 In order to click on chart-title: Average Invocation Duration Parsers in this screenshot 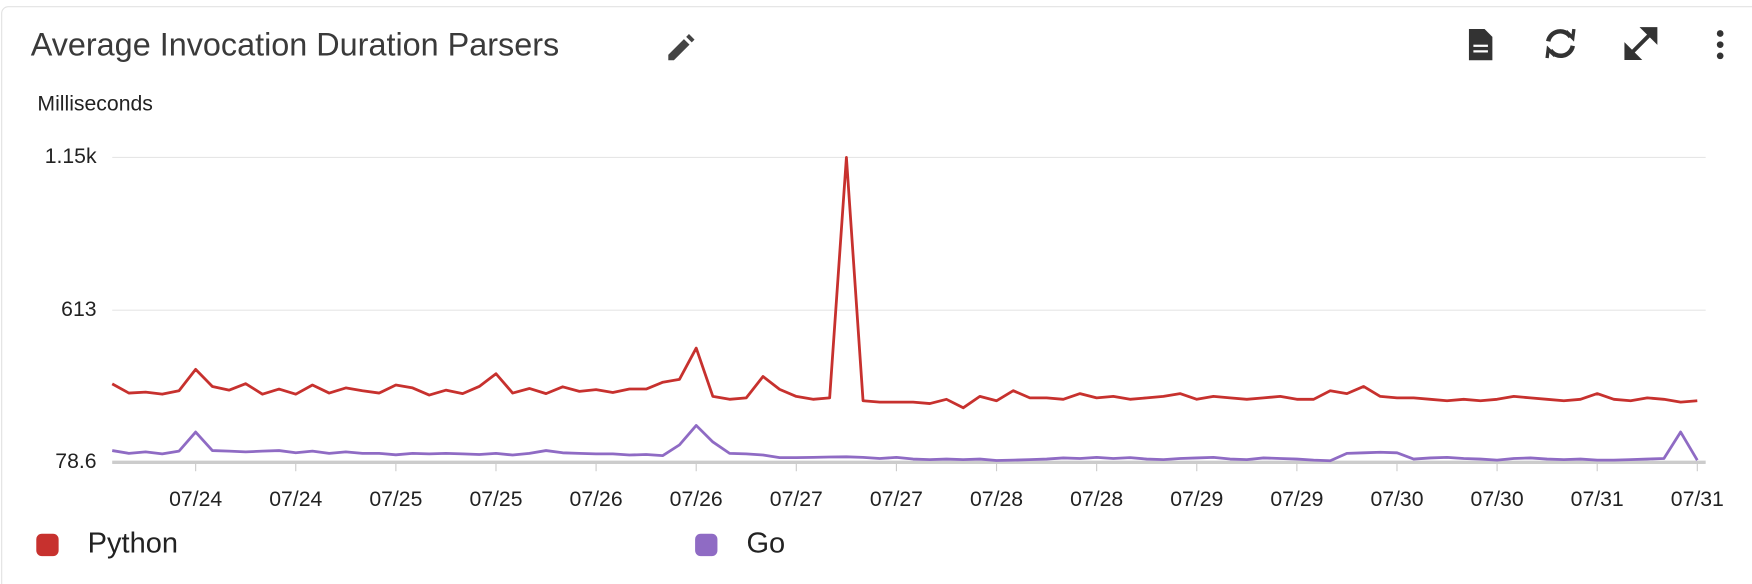, I will do `click(295, 44)`.